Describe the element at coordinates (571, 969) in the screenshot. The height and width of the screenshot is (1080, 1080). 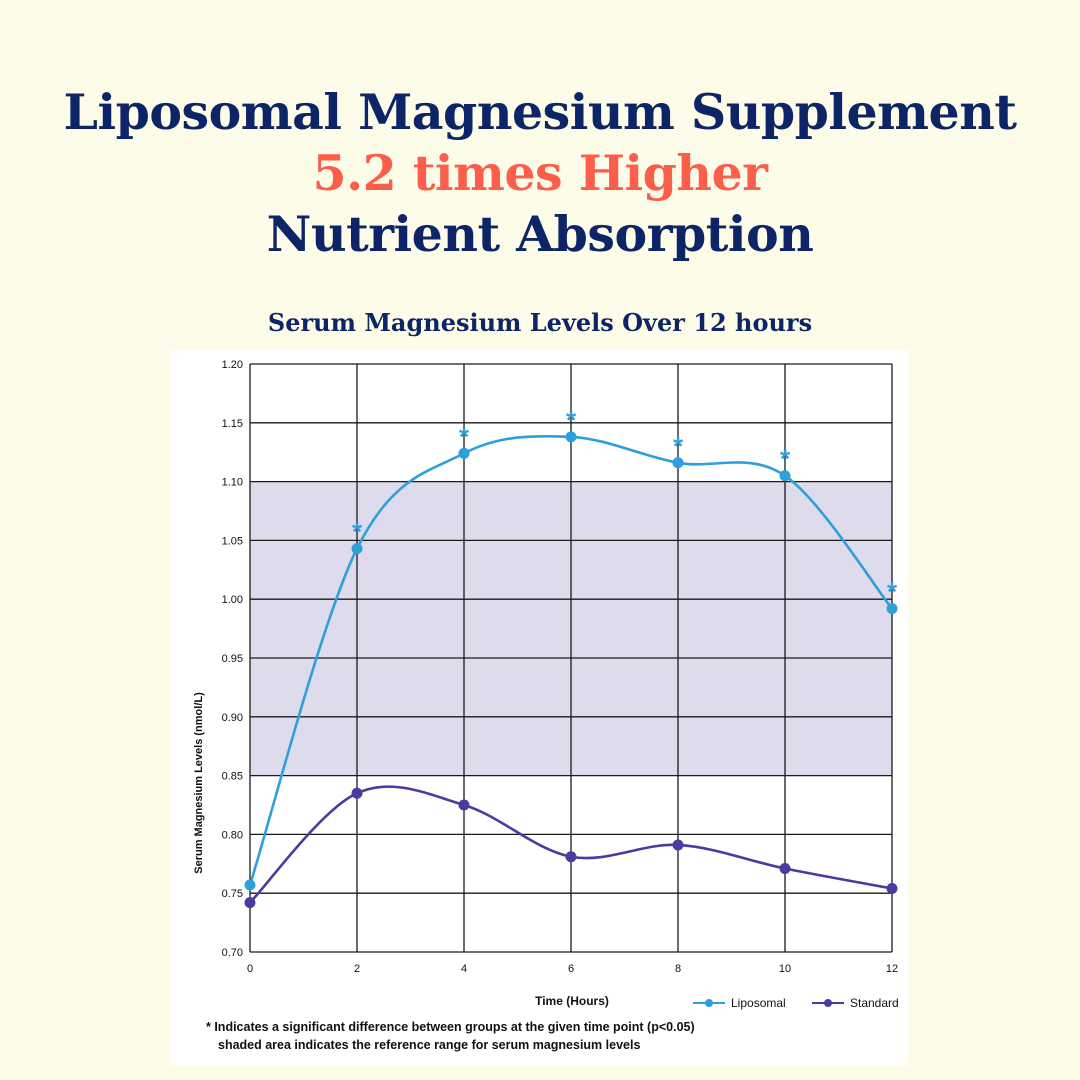
I see `x-tick-label: 6` at that location.